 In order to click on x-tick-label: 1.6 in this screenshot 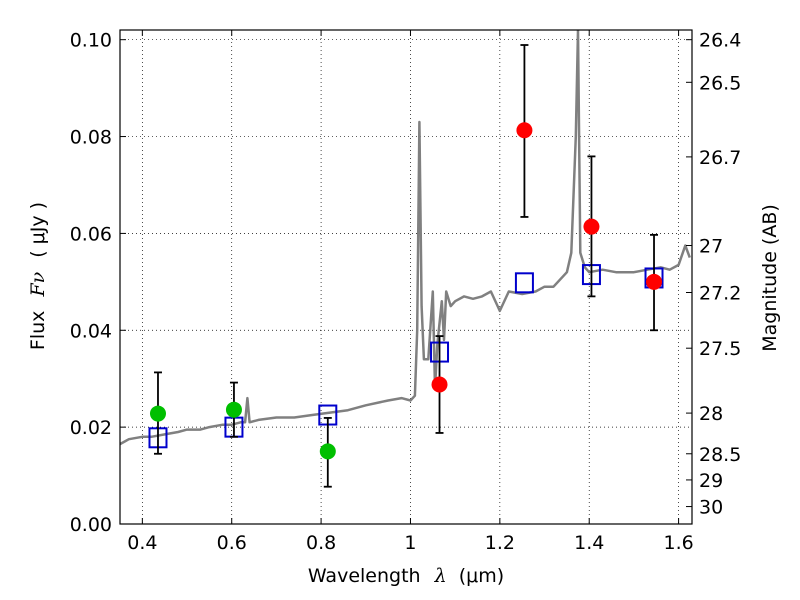, I will do `click(678, 543)`.